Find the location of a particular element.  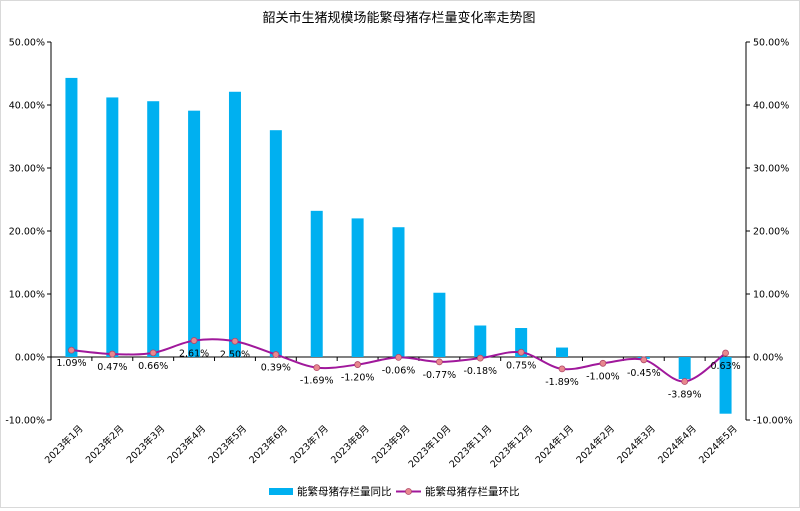

x-tick-label: 2024年3月 is located at coordinates (636, 444).